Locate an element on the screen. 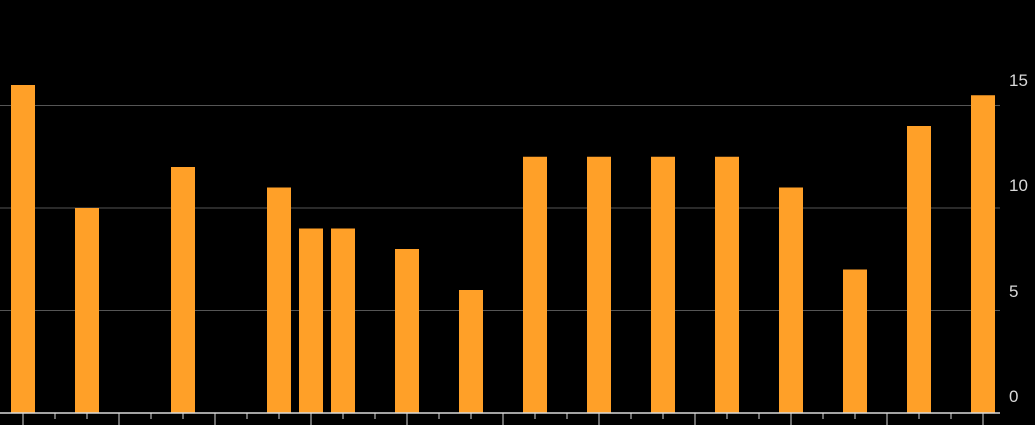 The height and width of the screenshot is (425, 1035). y-tick-label-15: 15 is located at coordinates (1018, 80).